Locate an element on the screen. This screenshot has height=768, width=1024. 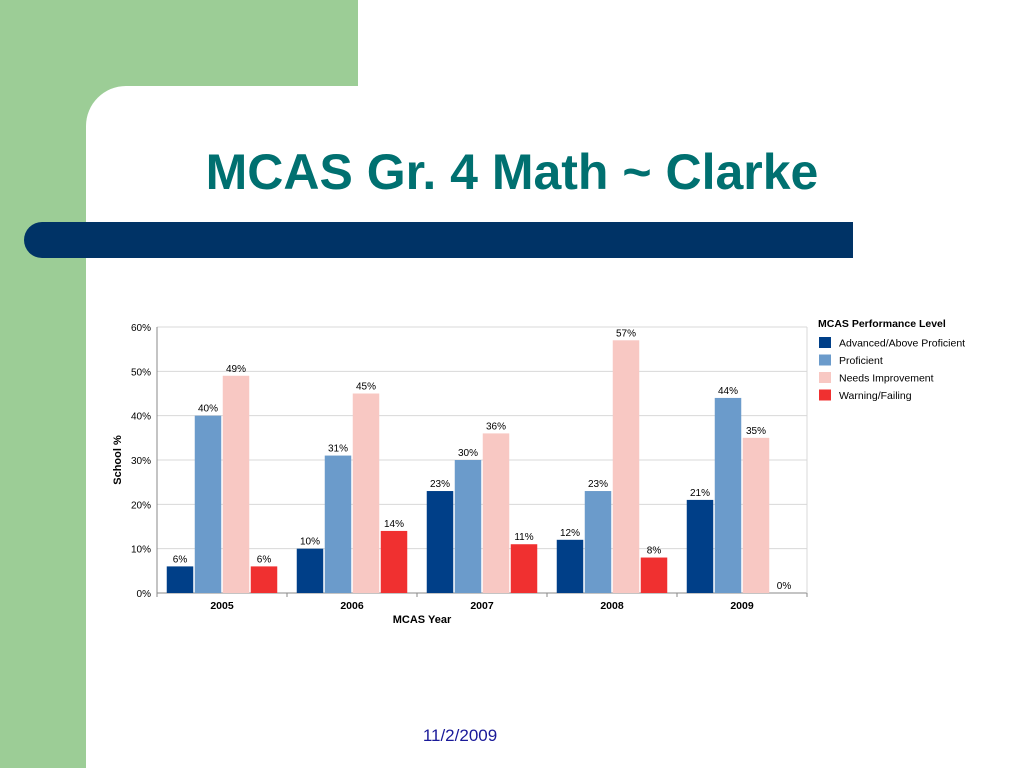
top-white-area is located at coordinates (691, 43).